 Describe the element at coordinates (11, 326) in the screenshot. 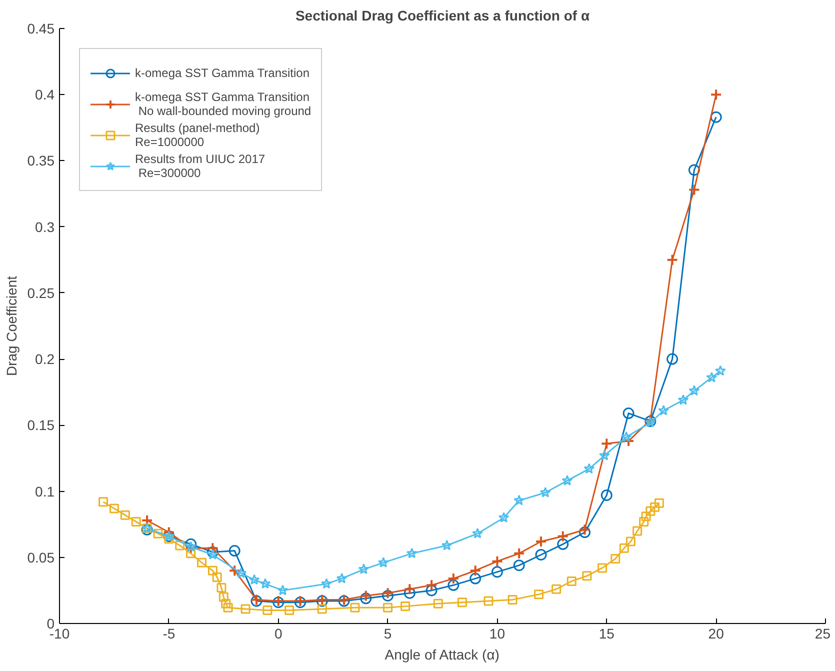

I see `y-axis-title: Drag Coefficient` at that location.